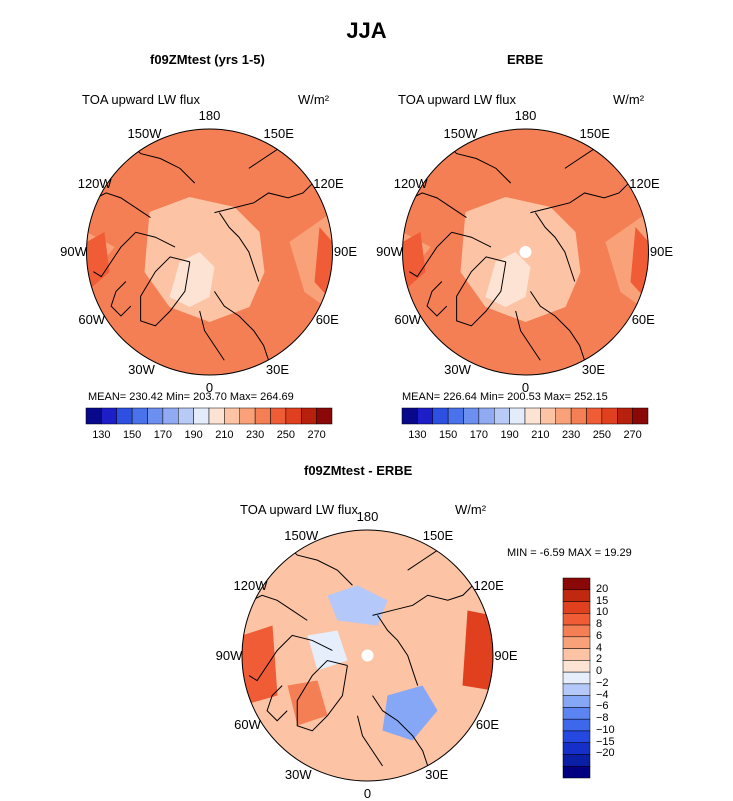  I want to click on colorbar-tick: −10, so click(605, 729).